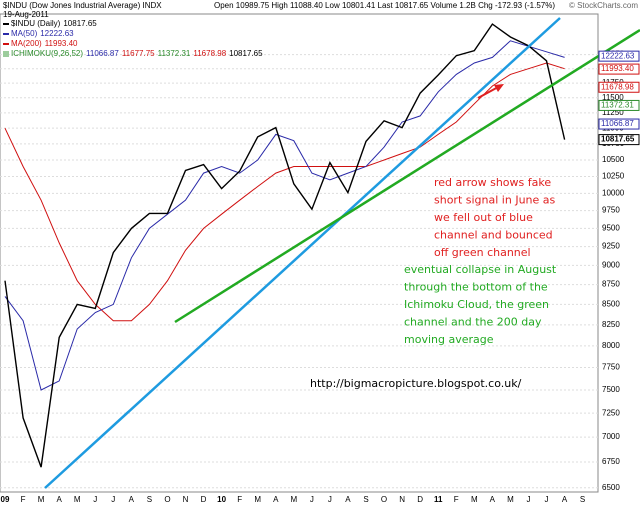 The height and width of the screenshot is (513, 640). Describe the element at coordinates (483, 217) in the screenshot. I see `annotation-red: we fell out of blue` at that location.